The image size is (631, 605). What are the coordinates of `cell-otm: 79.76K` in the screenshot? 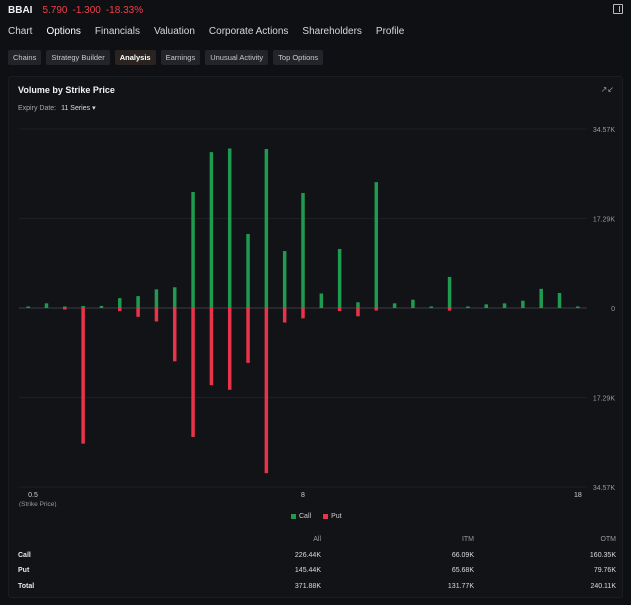 It's located at (604, 571).